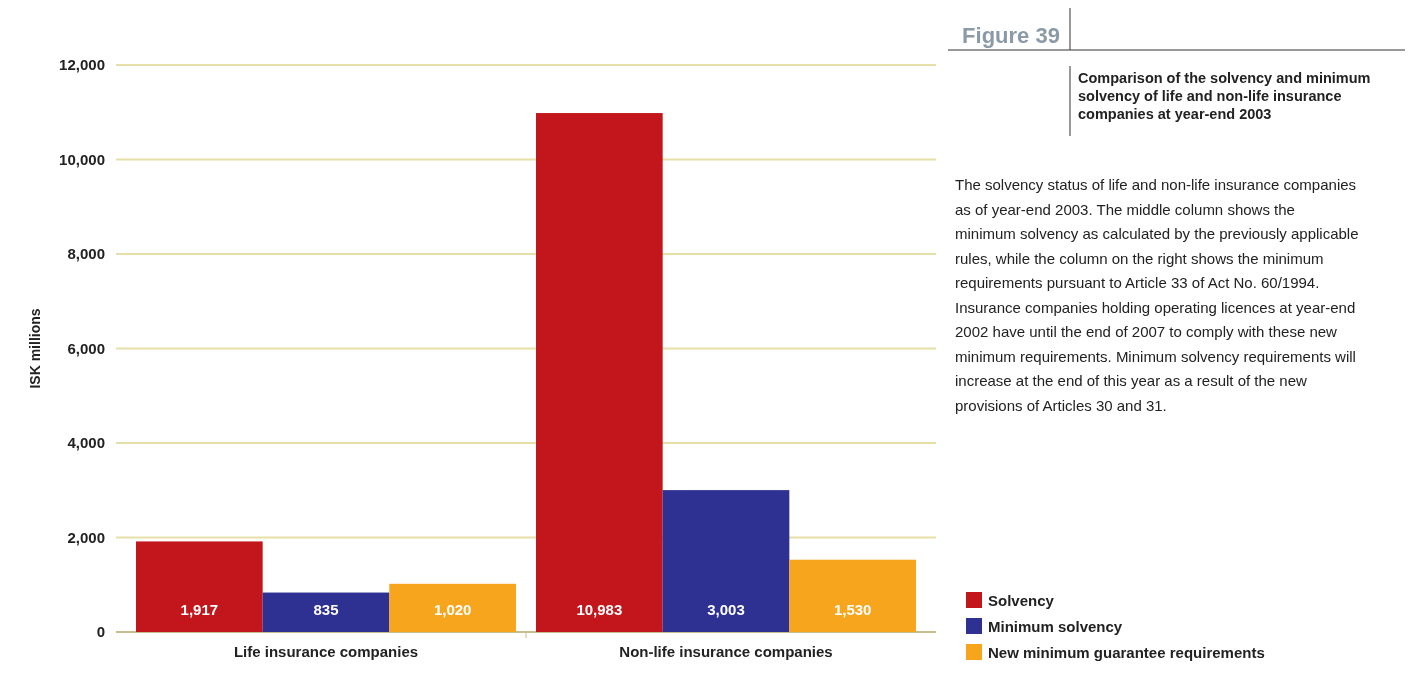 This screenshot has height=681, width=1413. I want to click on x-tick-label: Non-life insurance companies, so click(726, 651).